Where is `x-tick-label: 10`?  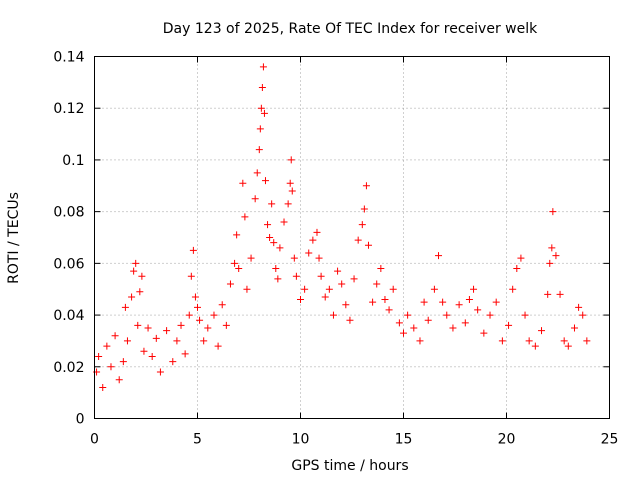
x-tick-label: 10 is located at coordinates (301, 440).